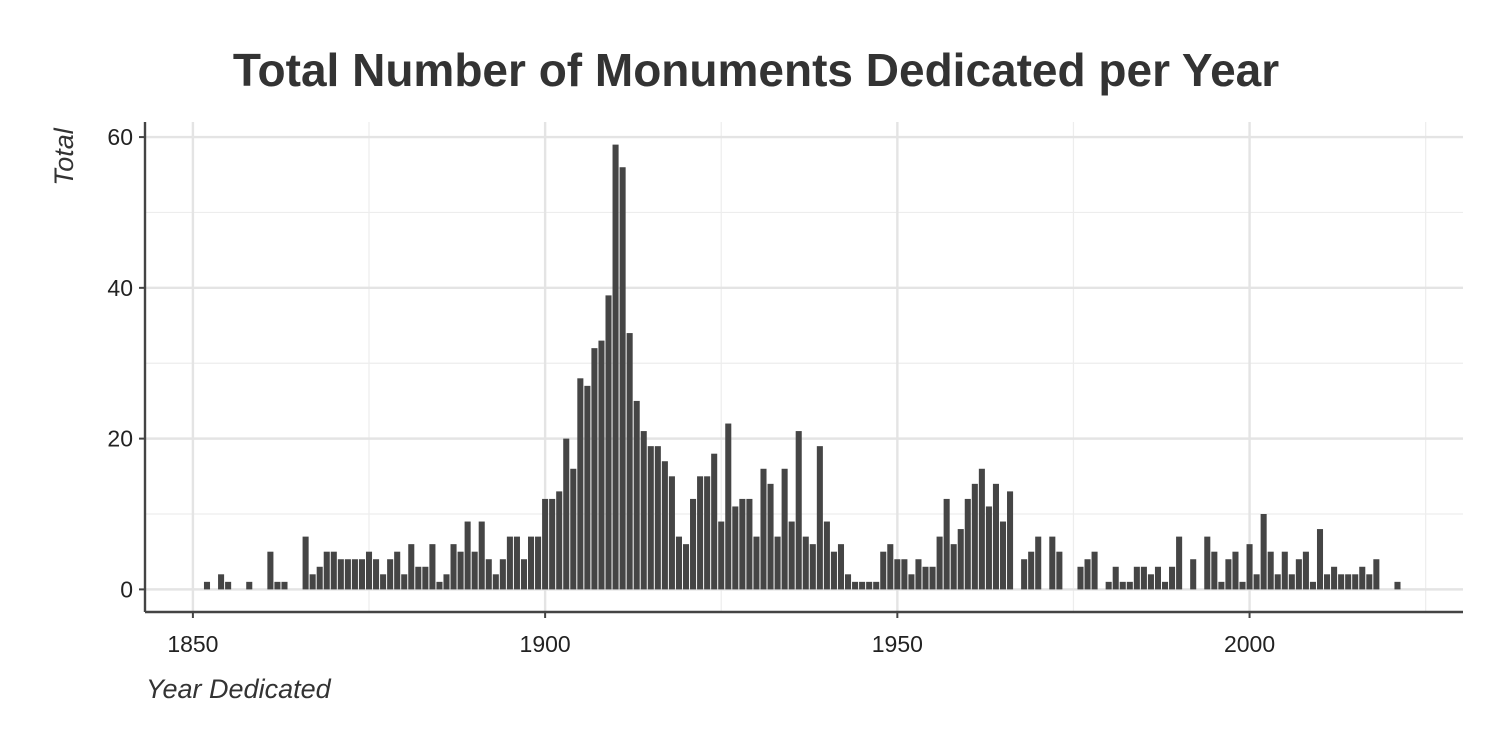  I want to click on x-tick-label: 1900, so click(545, 644).